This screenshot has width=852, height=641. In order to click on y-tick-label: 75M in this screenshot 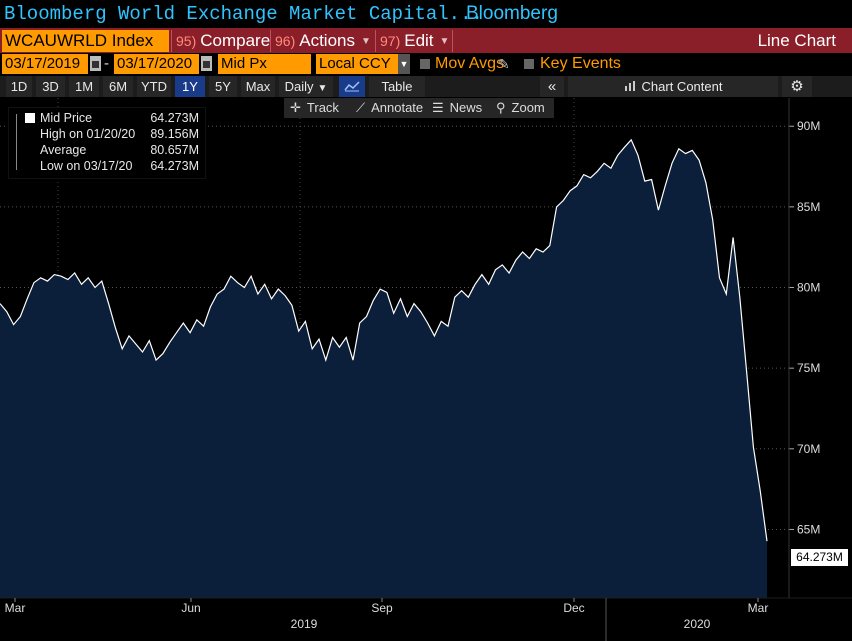, I will do `click(808, 368)`.